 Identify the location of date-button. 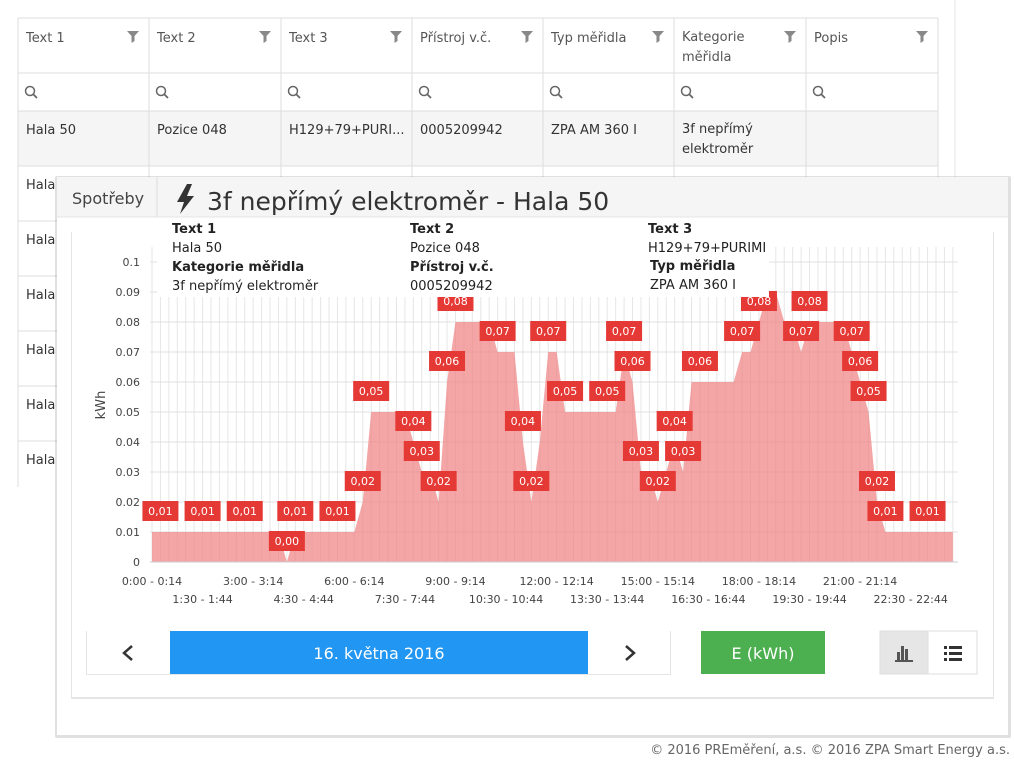
(379, 652).